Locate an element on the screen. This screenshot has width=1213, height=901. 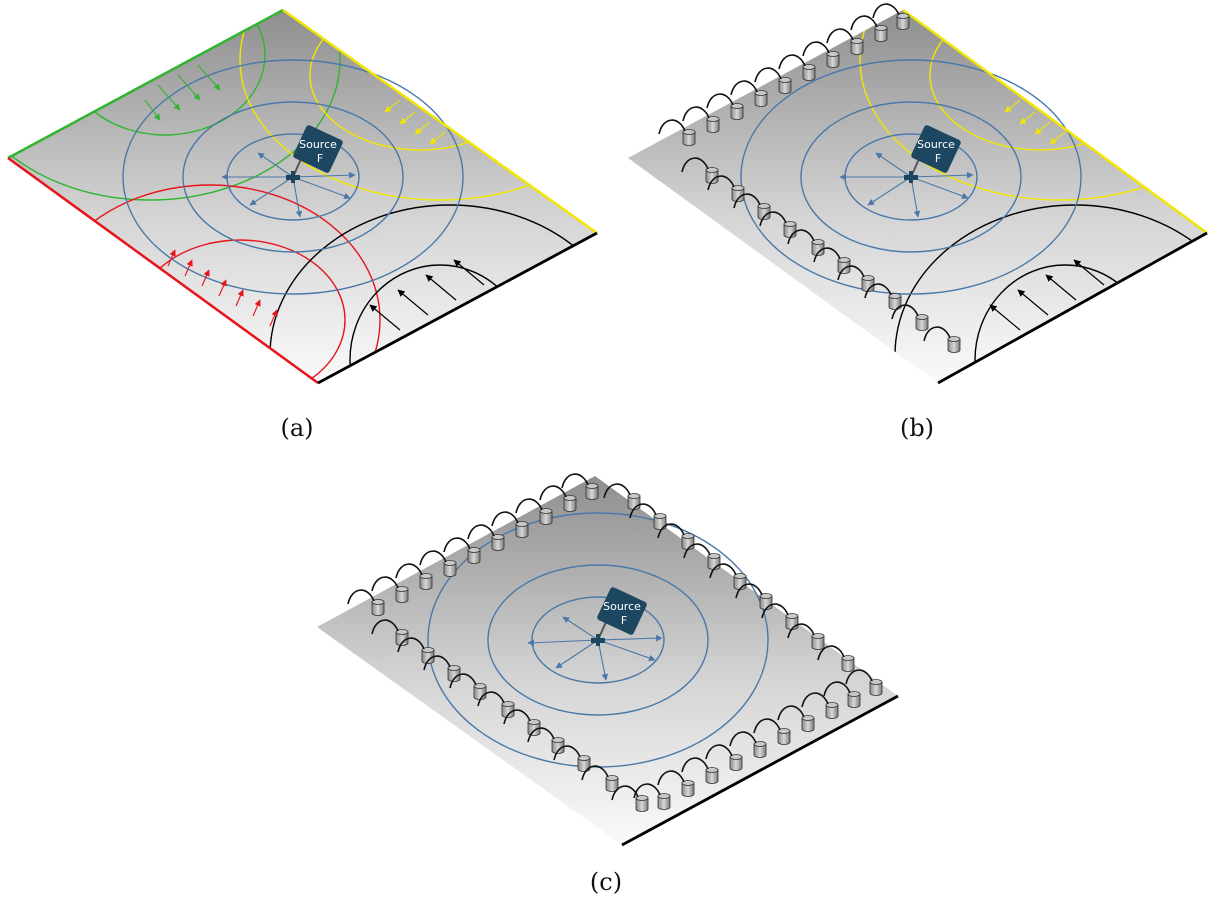
source-icon-a: Source F is located at coordinates (314, 154).